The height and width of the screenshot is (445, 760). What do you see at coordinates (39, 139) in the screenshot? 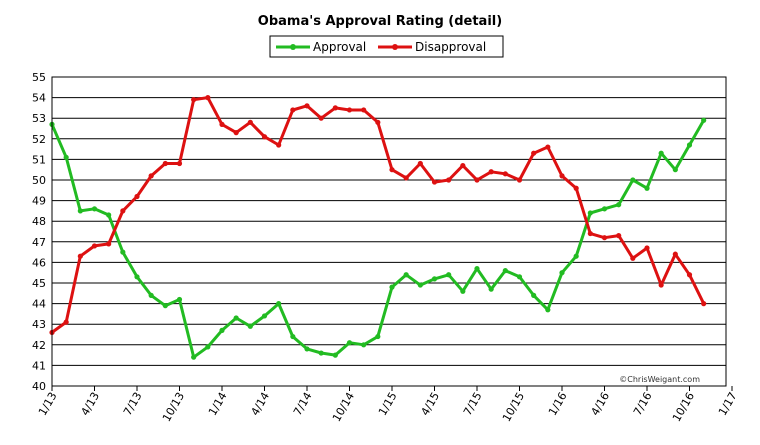
I see `y-tick-label: 52` at bounding box center [39, 139].